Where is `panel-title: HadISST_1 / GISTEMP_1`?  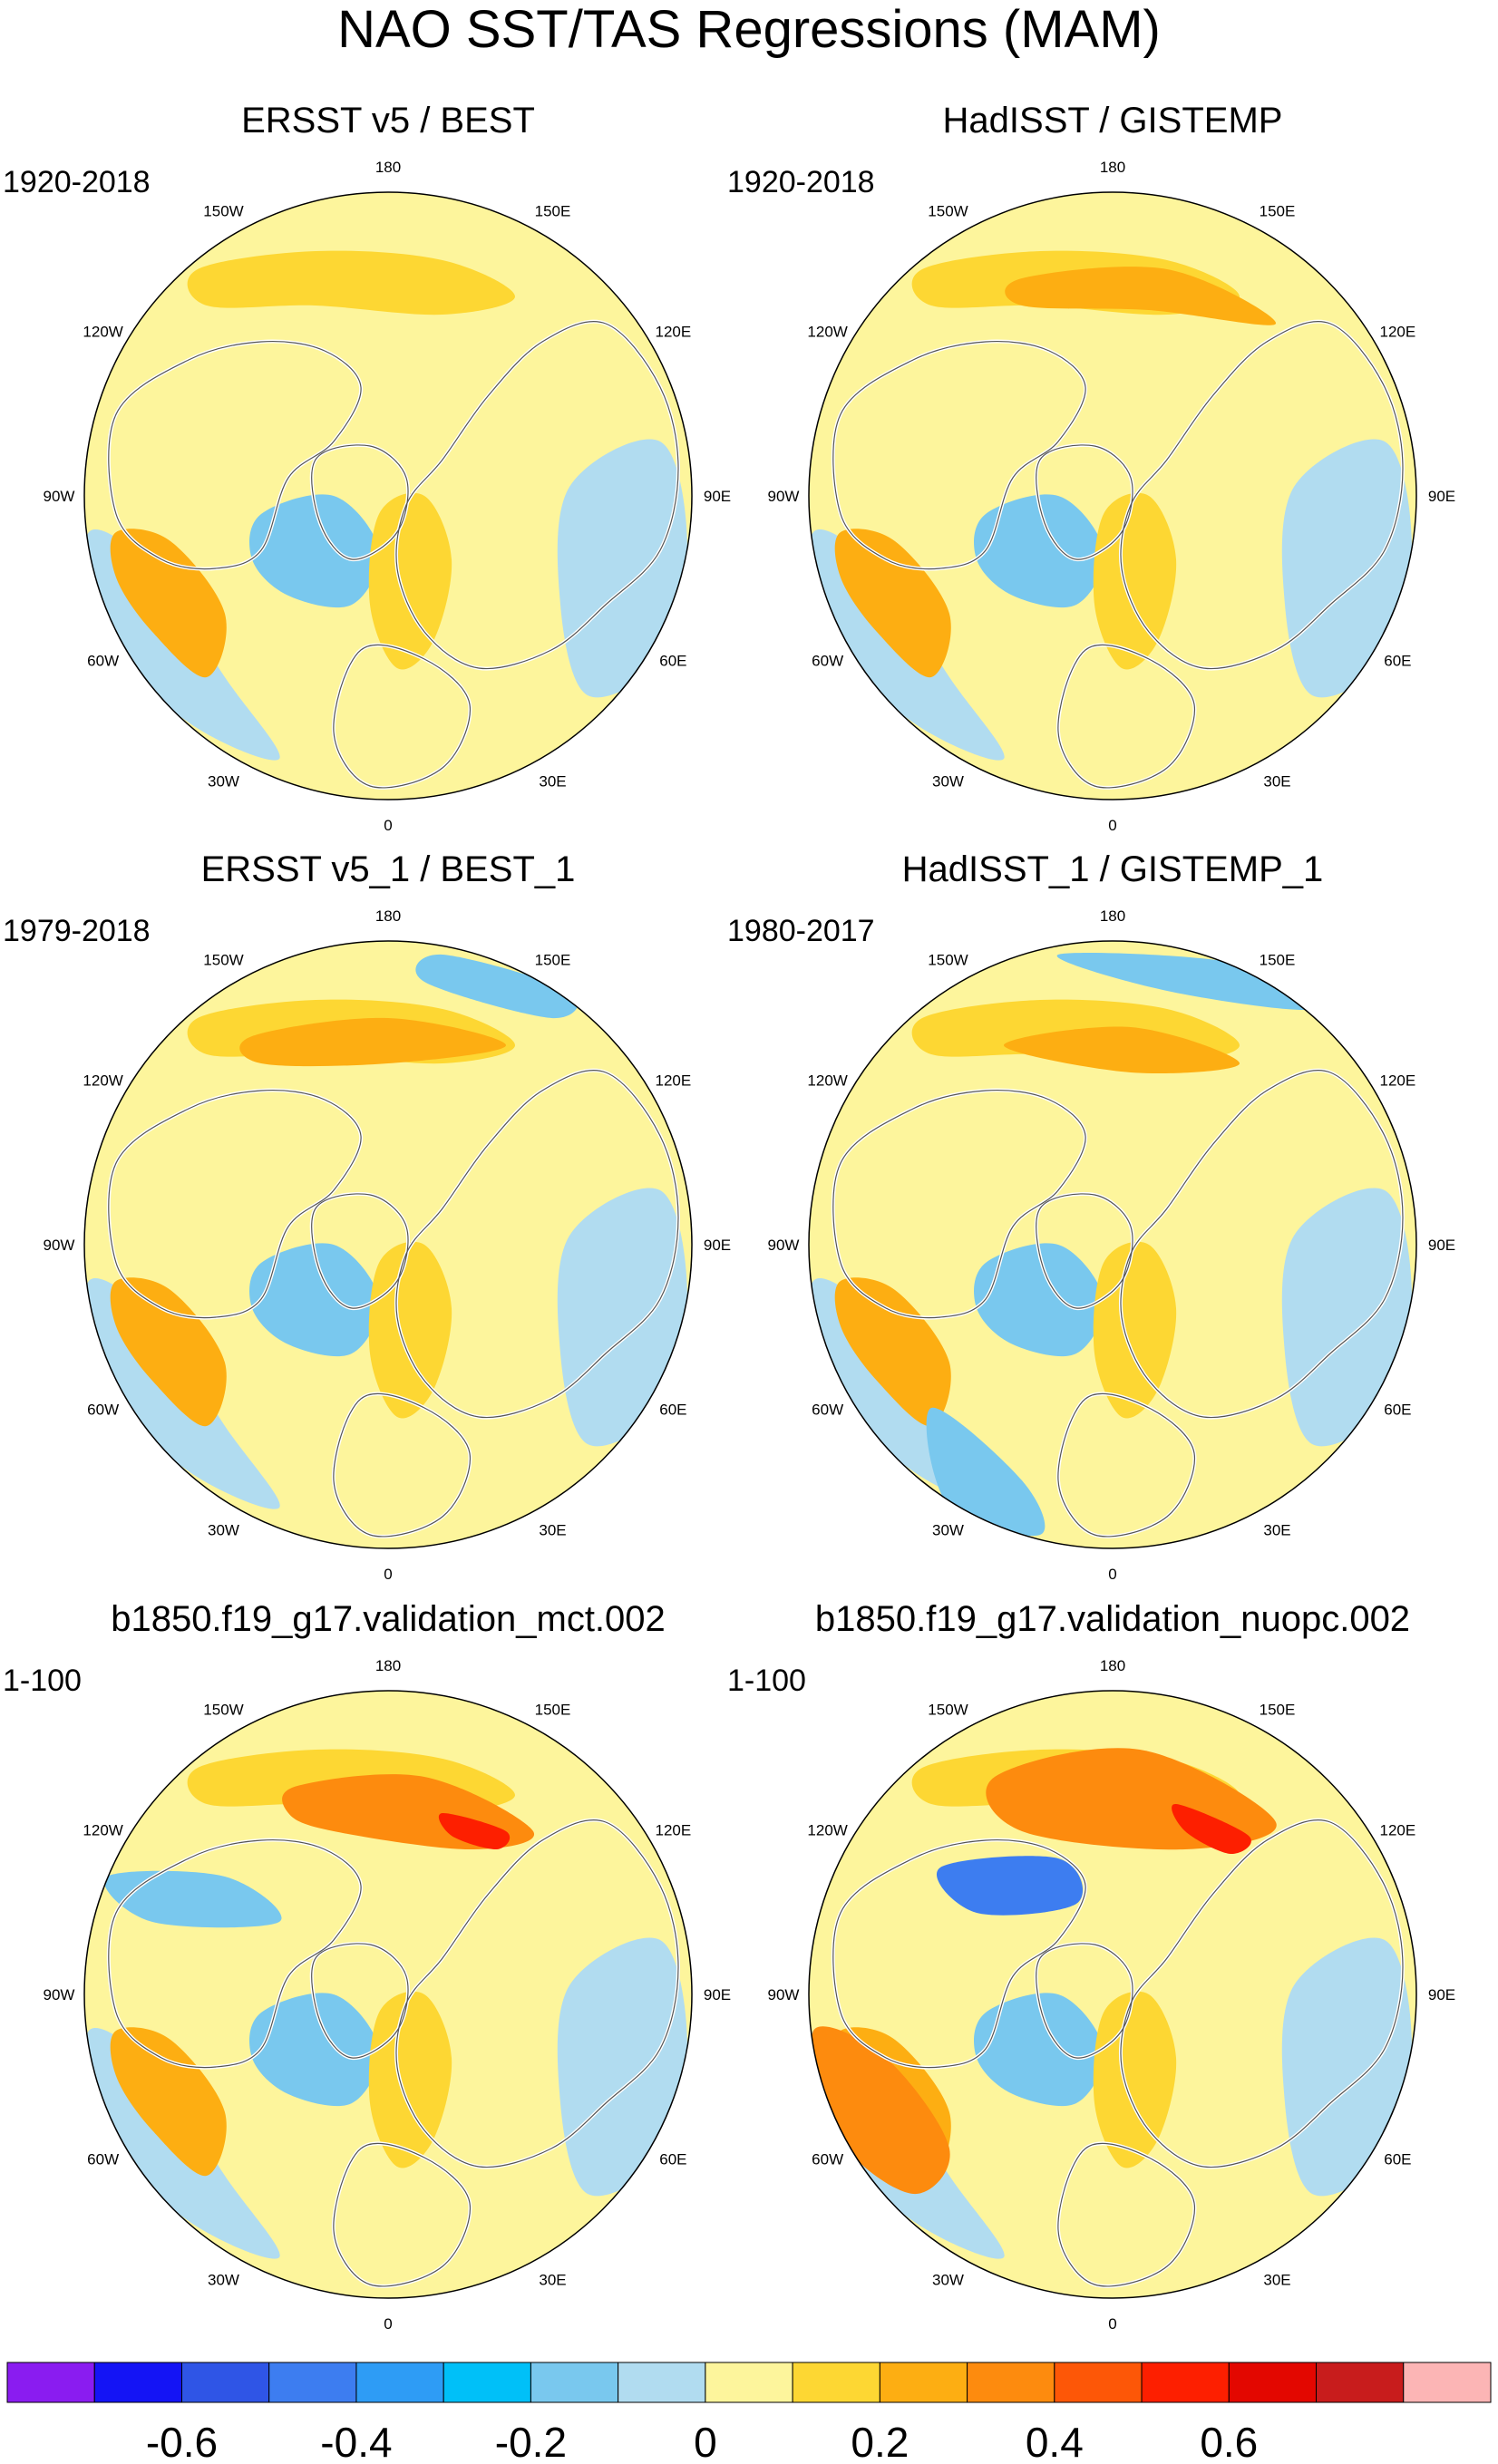 panel-title: HadISST_1 / GISTEMP_1 is located at coordinates (1113, 869).